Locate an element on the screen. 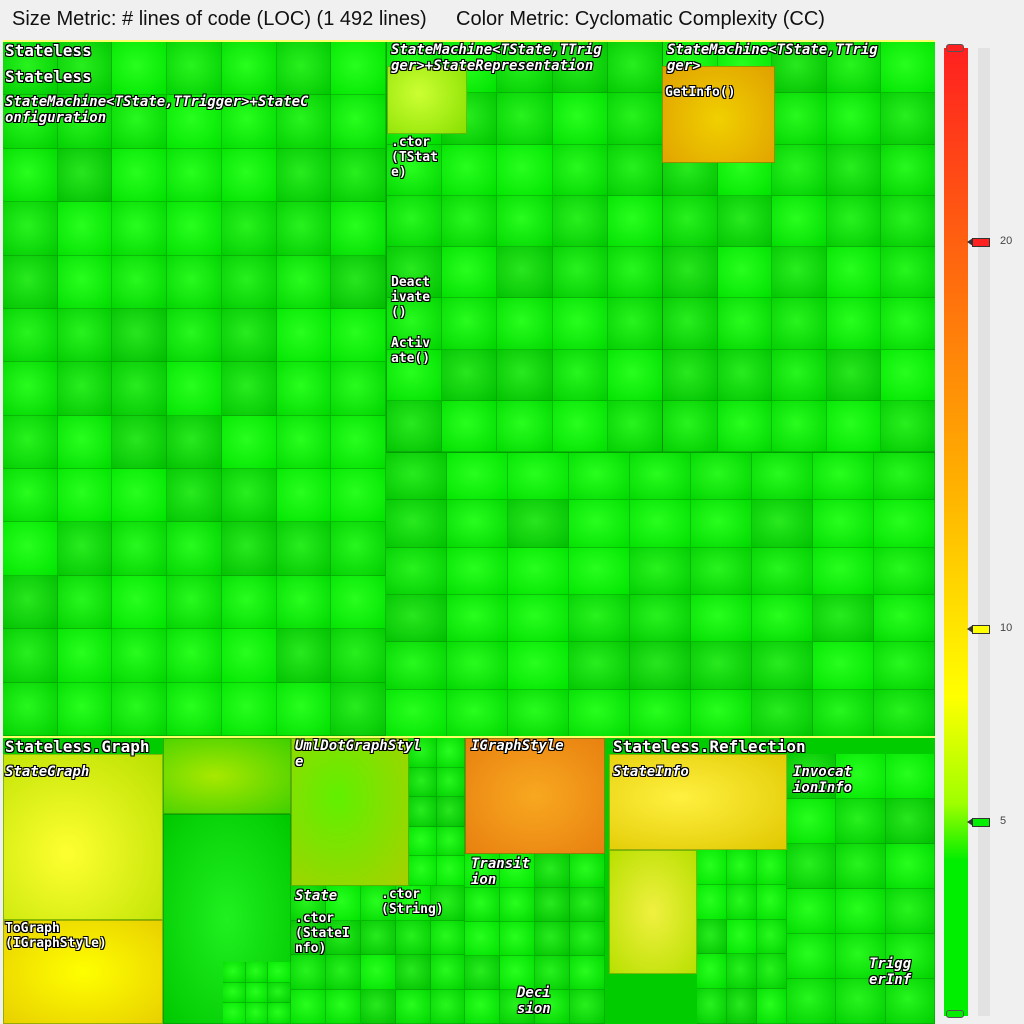 The width and height of the screenshot is (1024, 1024). treemap-graph-bl-cells is located at coordinates (257, 993).